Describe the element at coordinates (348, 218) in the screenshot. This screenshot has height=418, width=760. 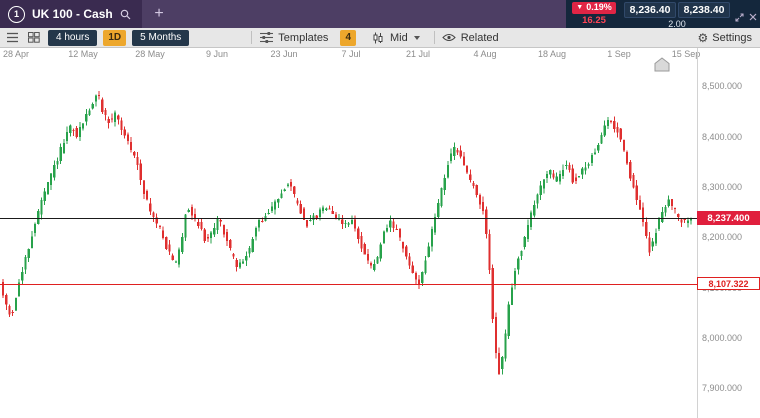
I see `current-price-line` at that location.